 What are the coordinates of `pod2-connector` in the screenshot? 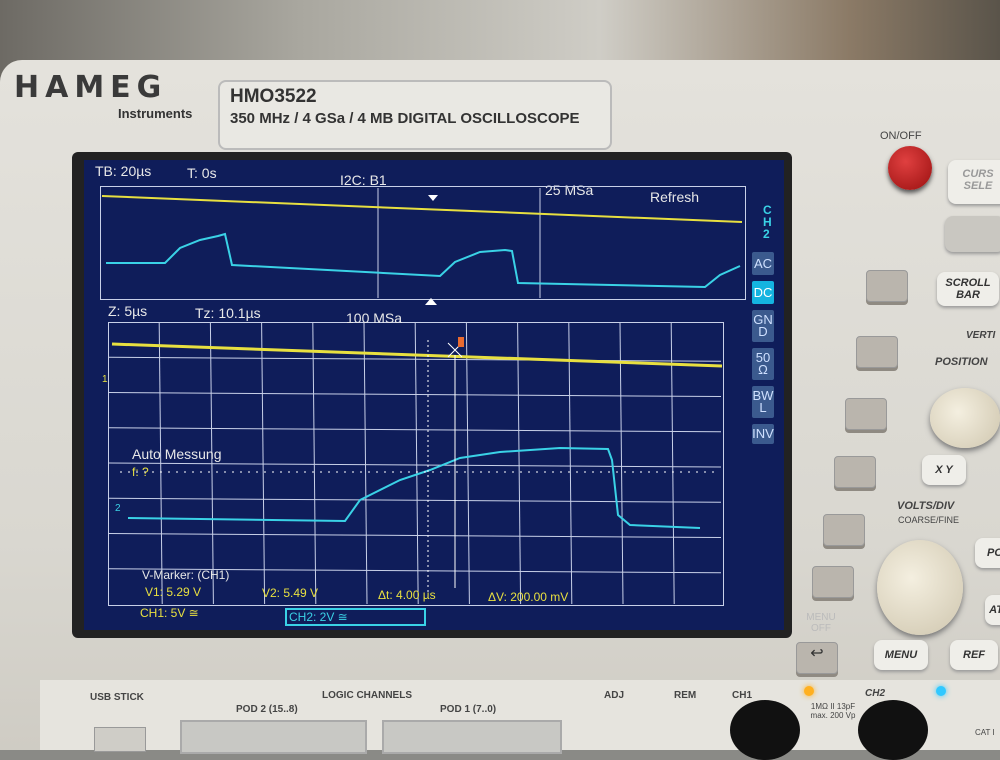 It's located at (273, 737).